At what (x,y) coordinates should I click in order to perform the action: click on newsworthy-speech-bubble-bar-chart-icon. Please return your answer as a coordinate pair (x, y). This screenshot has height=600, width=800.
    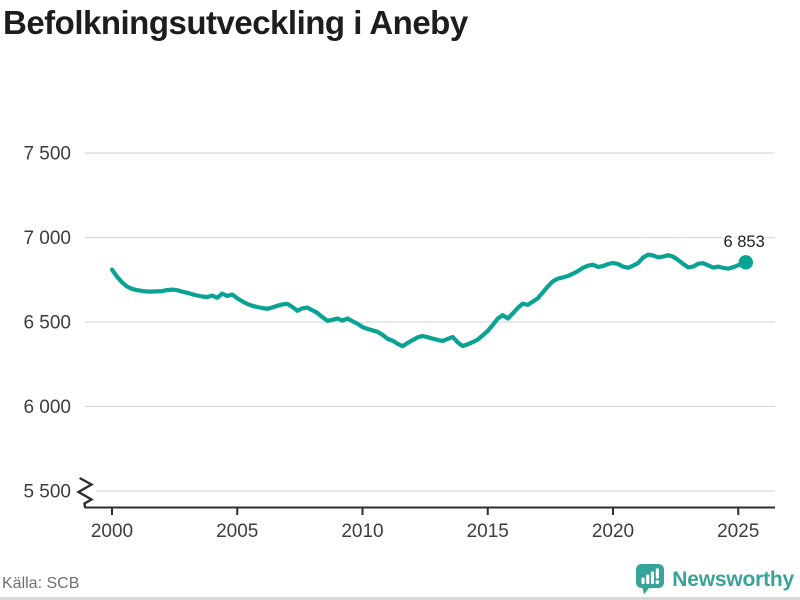
    Looking at the image, I should click on (650, 579).